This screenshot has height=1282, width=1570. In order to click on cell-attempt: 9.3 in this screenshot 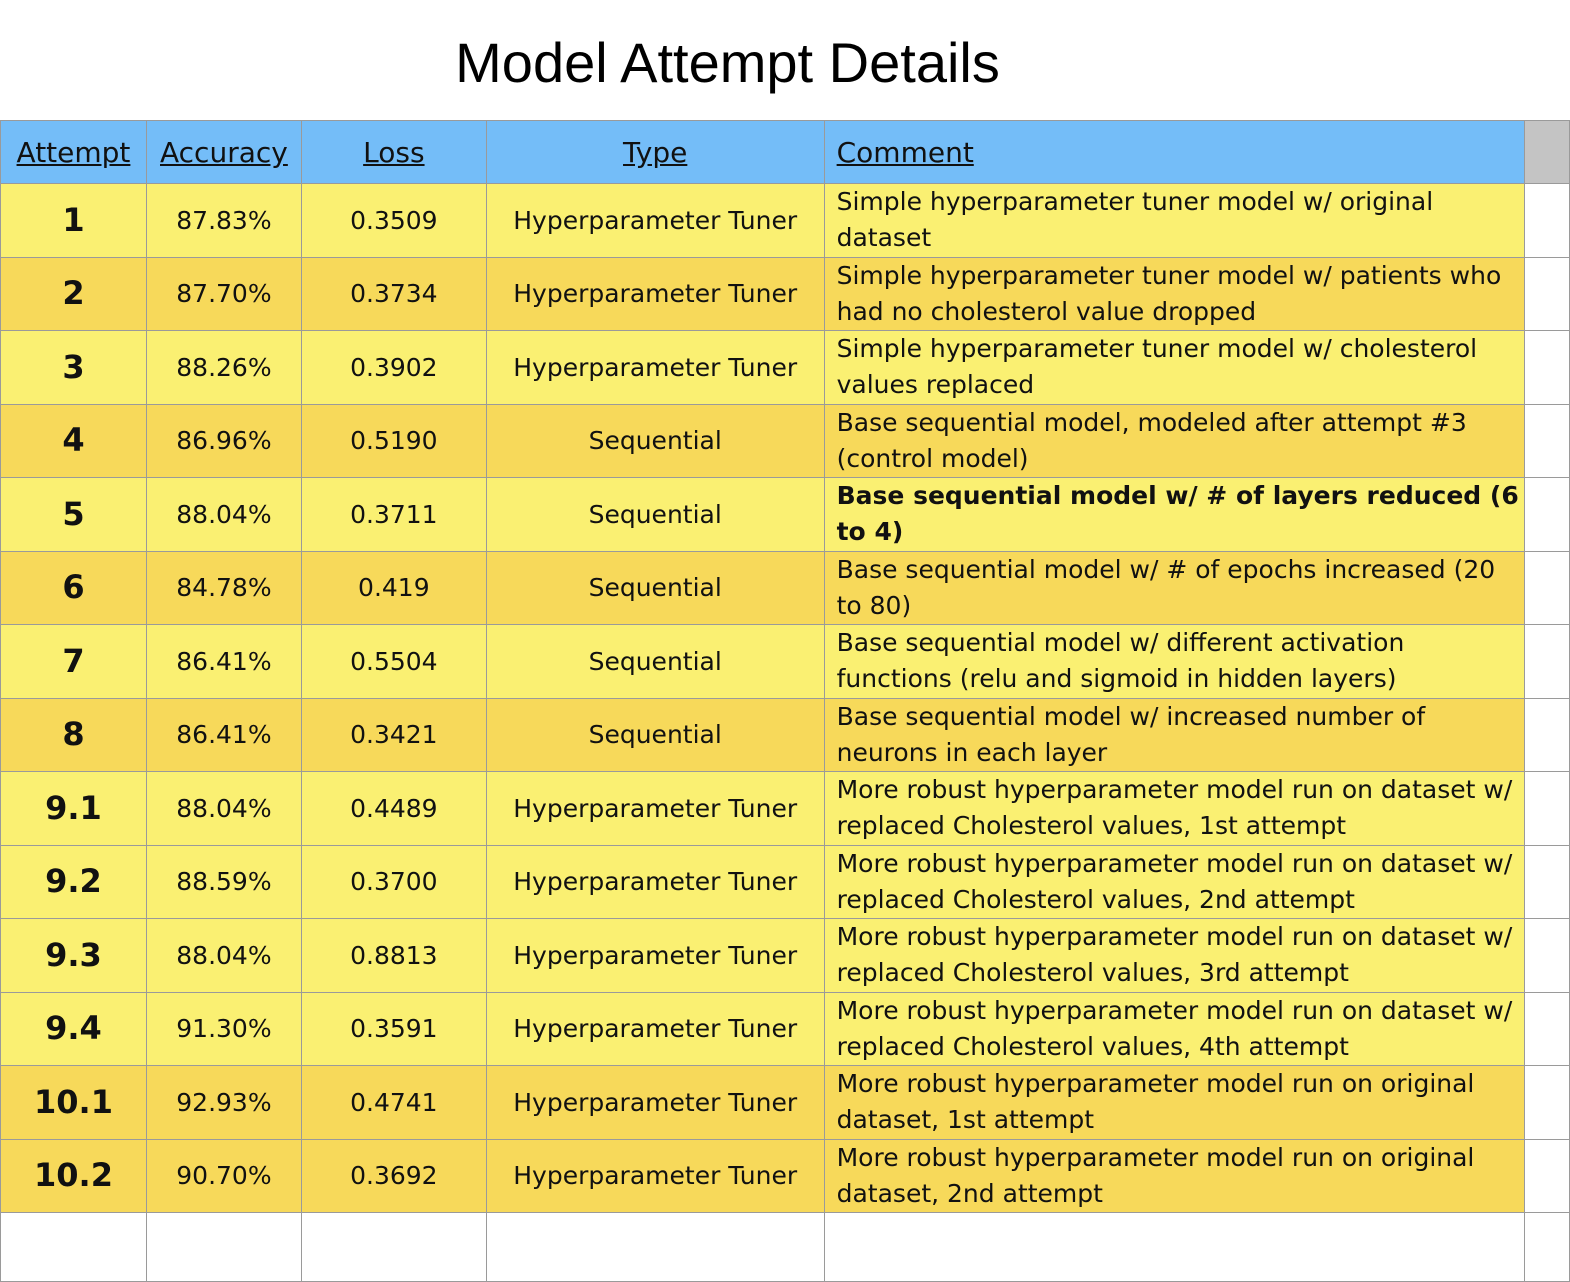, I will do `click(73, 955)`.